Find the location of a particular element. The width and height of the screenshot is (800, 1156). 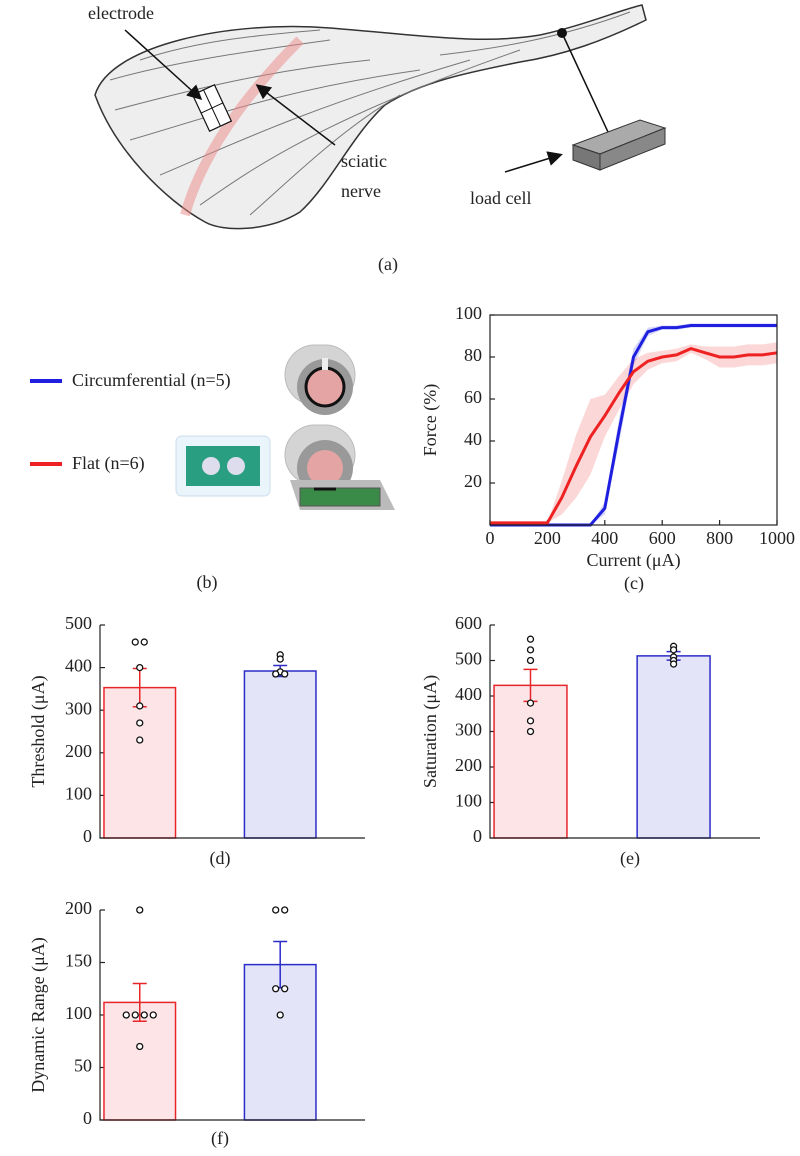

electrode-illustration is located at coordinates (285, 427).